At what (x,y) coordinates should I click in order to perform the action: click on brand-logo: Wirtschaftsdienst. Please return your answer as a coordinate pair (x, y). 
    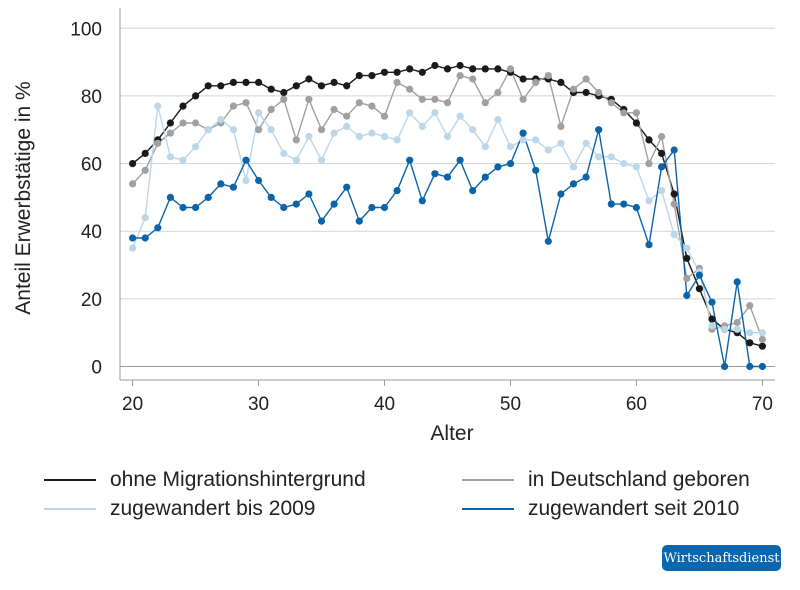
    Looking at the image, I should click on (721, 558).